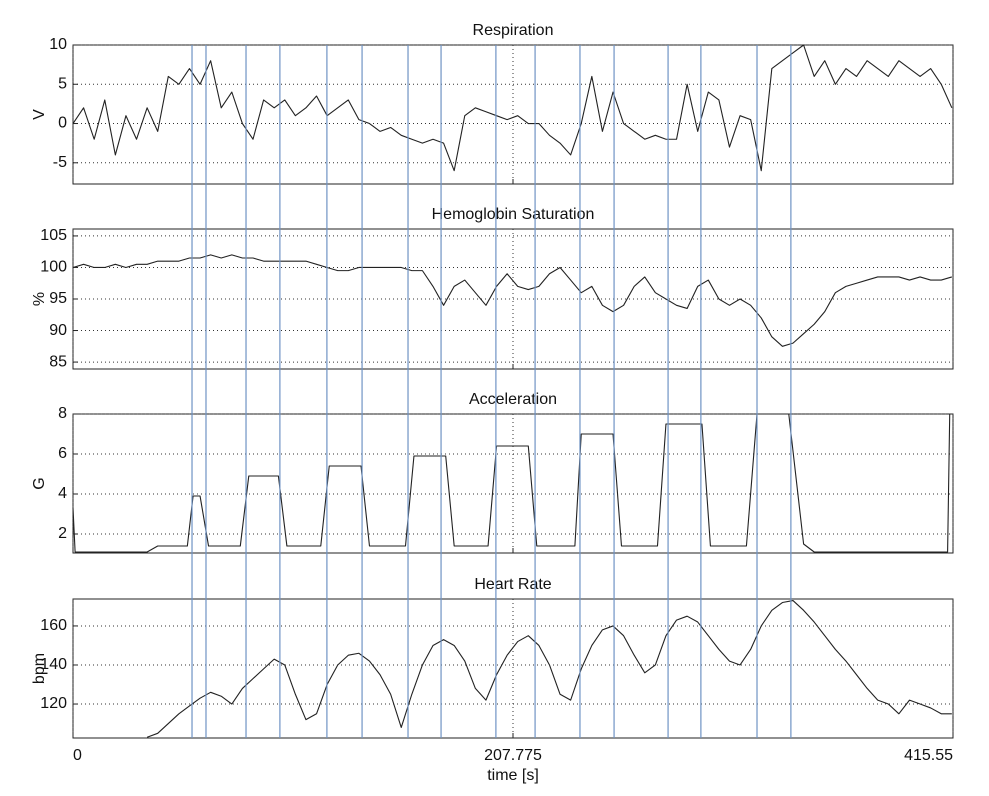 Image resolution: width=989 pixels, height=796 pixels. I want to click on y-tick-label: 6, so click(62, 453).